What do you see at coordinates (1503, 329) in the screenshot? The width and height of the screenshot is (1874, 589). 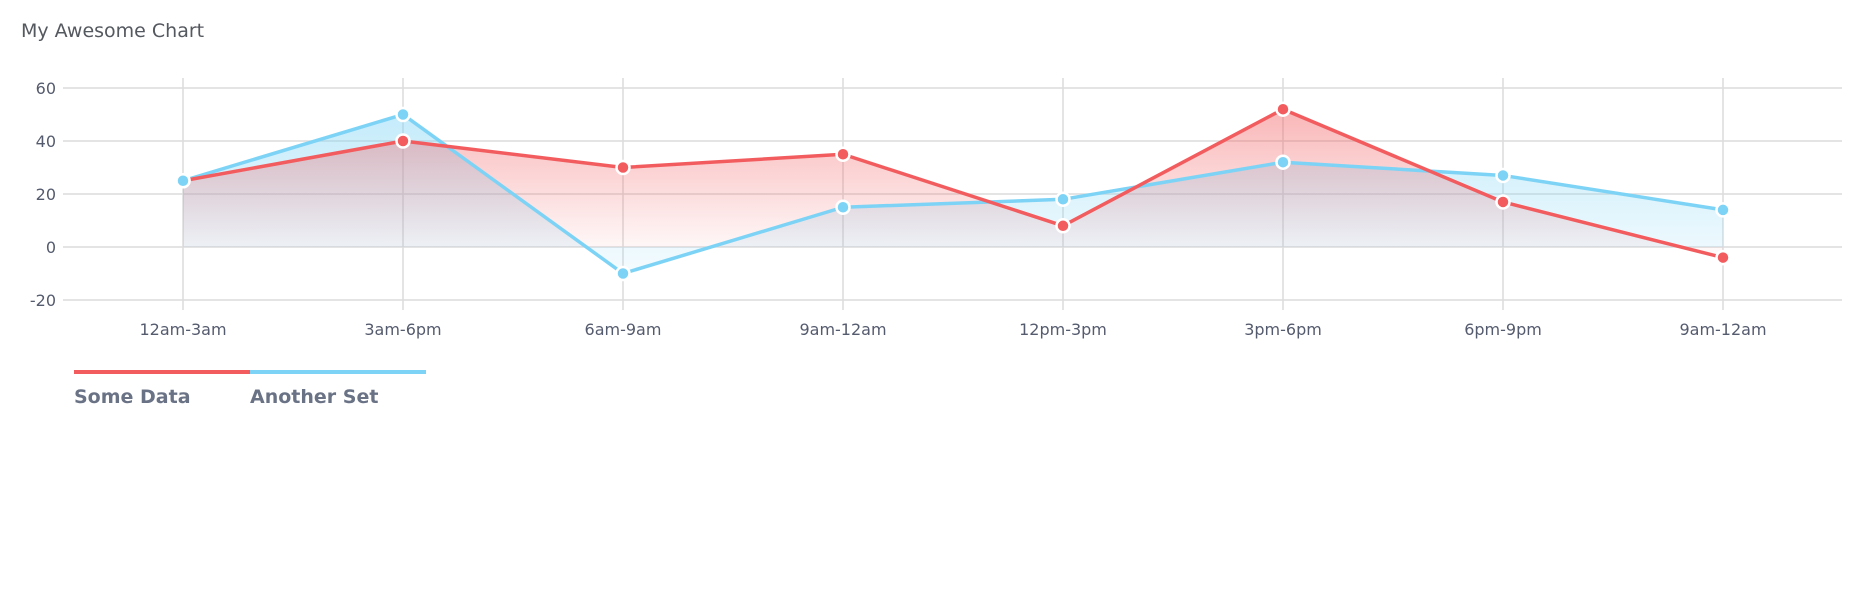 I see `x-tick-label: 6pm-9pm` at bounding box center [1503, 329].